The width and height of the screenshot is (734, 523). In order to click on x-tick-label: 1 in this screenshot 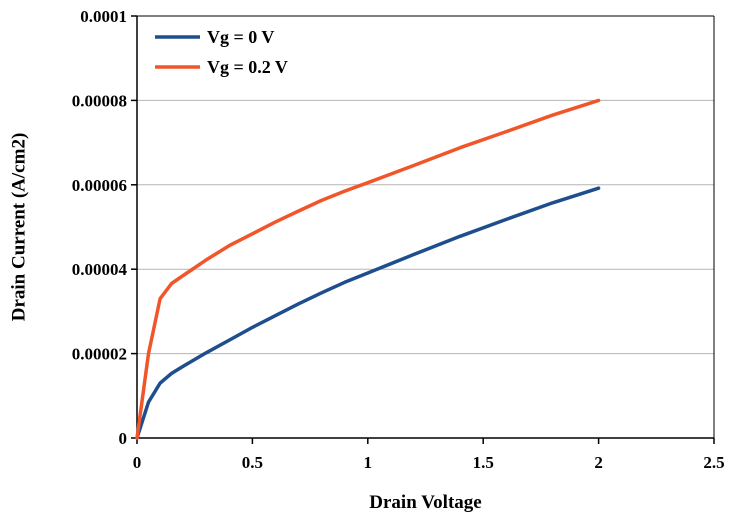, I will do `click(368, 462)`.